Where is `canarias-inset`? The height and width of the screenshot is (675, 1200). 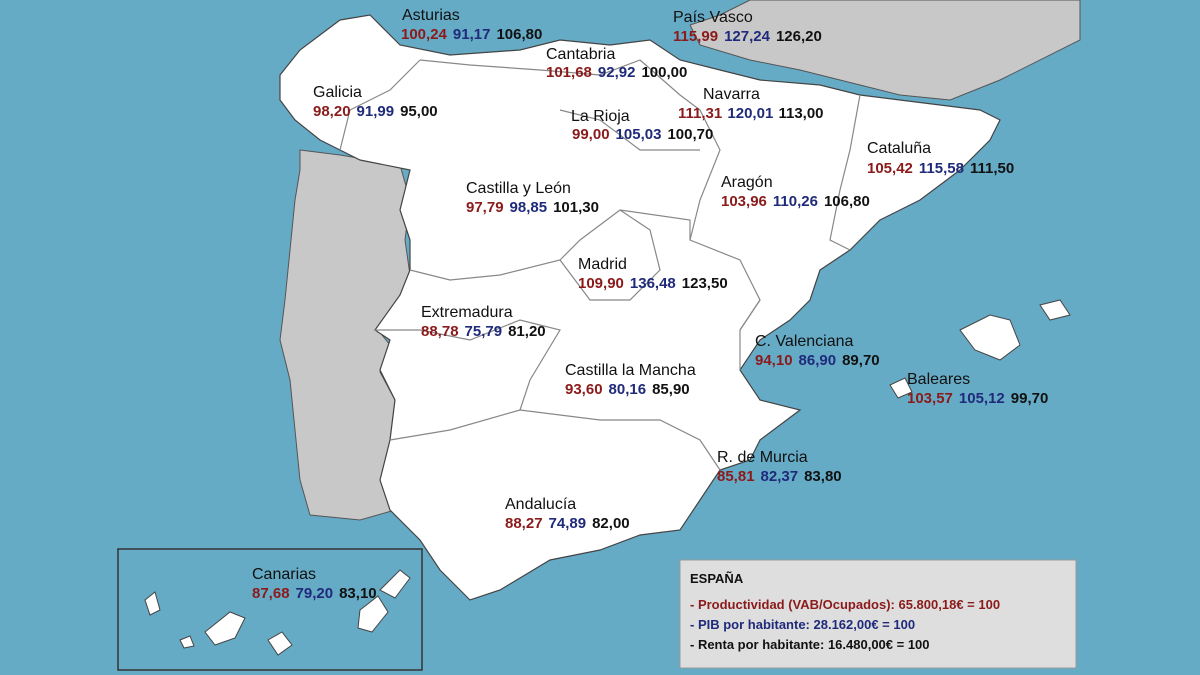 canarias-inset is located at coordinates (270, 609).